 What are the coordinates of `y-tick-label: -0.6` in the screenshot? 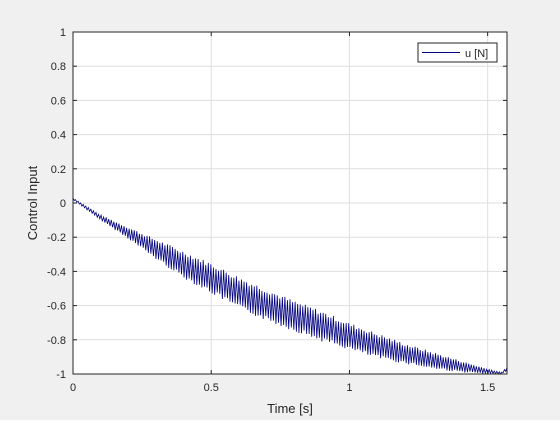 It's located at (56, 307).